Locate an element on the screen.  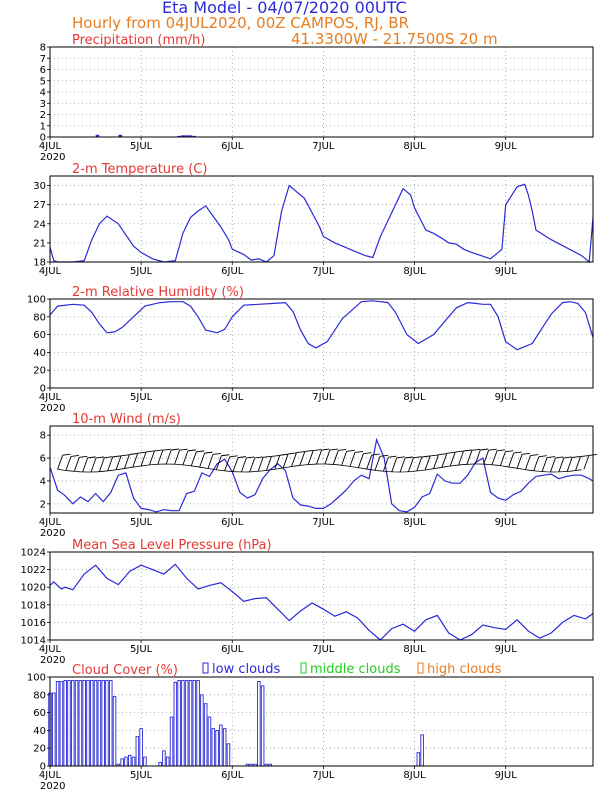
location-coords: 41.3300W - 21.7500S 20 m is located at coordinates (394, 39).